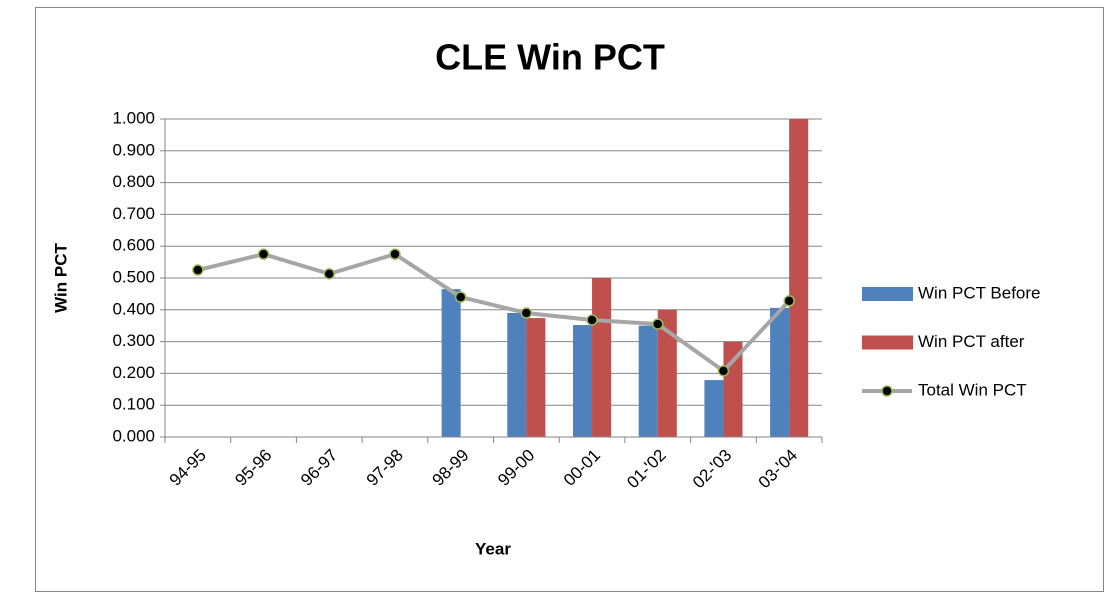 The width and height of the screenshot is (1105, 598). I want to click on y-axis-label: Win PCT, so click(60, 278).